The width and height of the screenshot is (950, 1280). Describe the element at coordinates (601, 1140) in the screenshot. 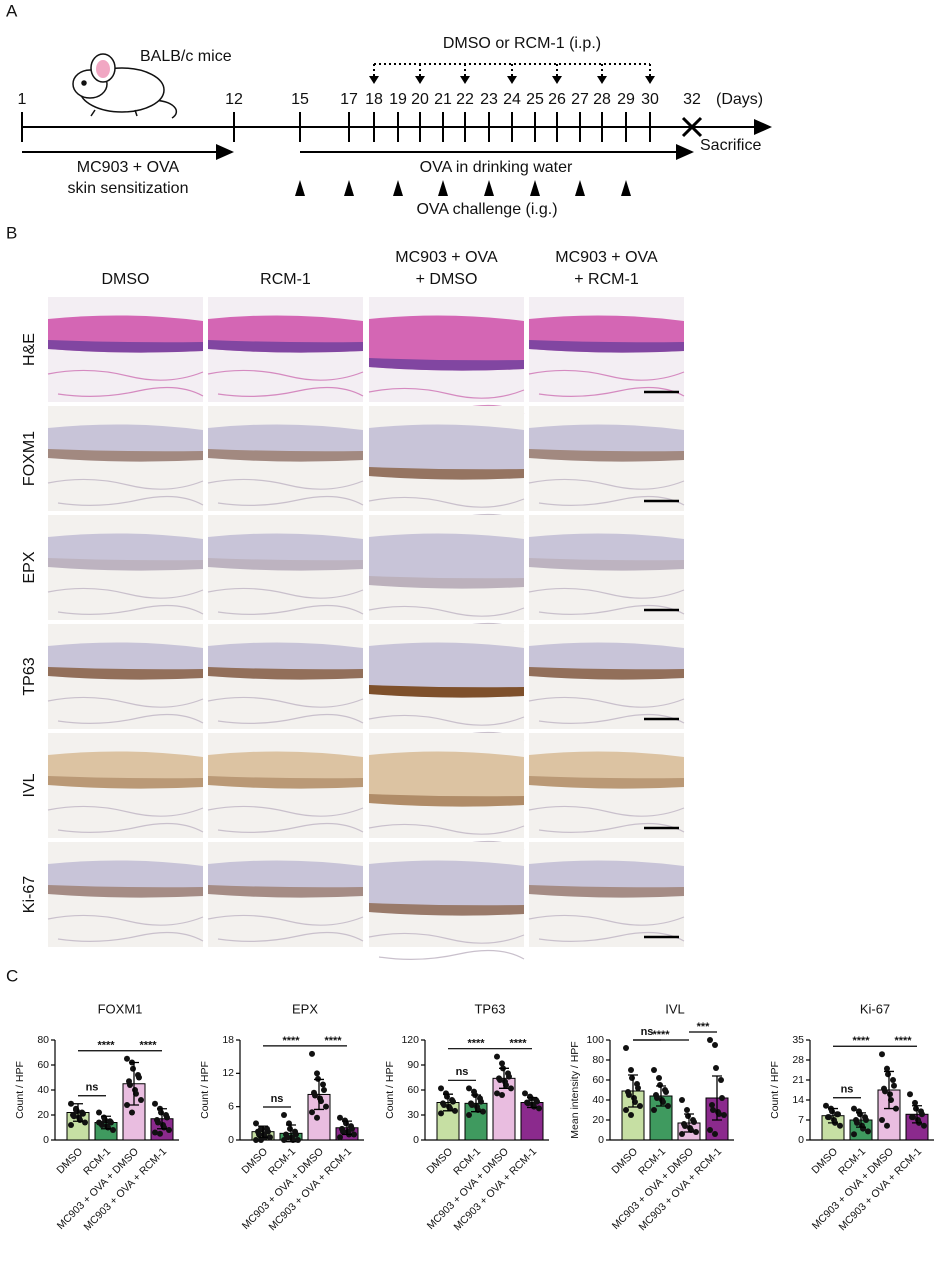

I see `y-tick-label: 0` at that location.